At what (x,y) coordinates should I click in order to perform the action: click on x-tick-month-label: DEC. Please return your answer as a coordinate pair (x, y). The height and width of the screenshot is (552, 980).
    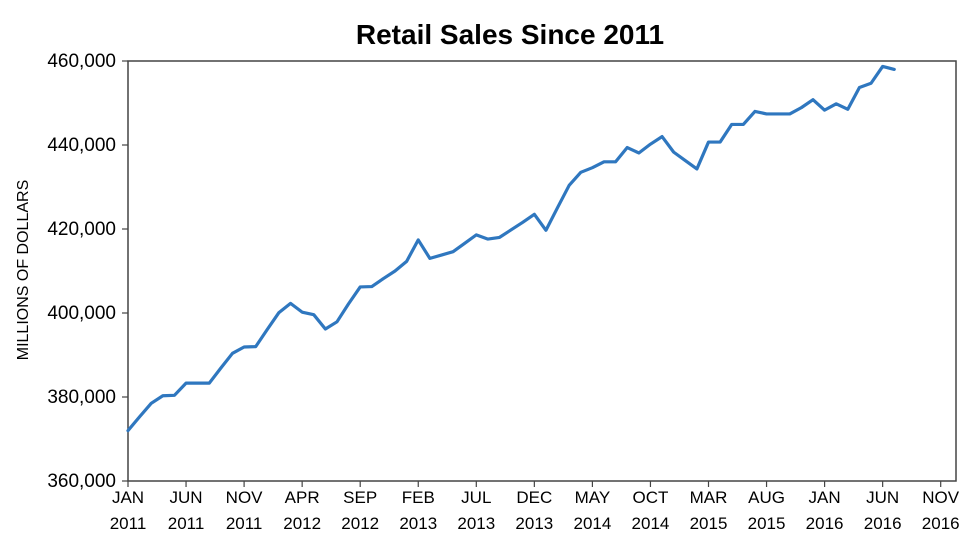
    Looking at the image, I should click on (534, 497).